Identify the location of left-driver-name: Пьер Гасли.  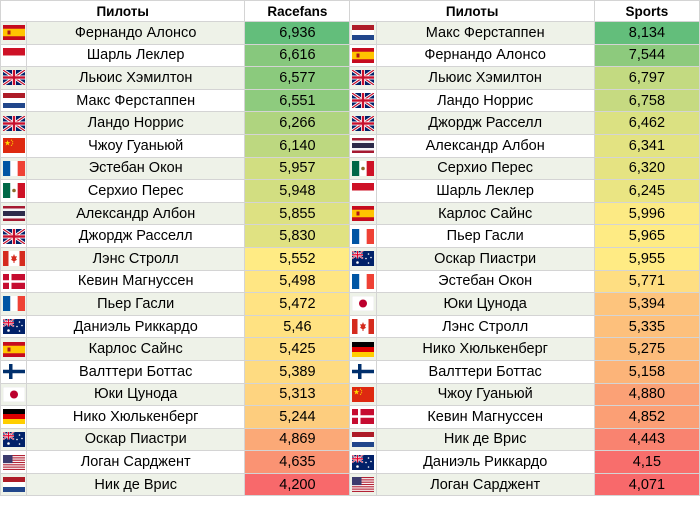
(136, 304).